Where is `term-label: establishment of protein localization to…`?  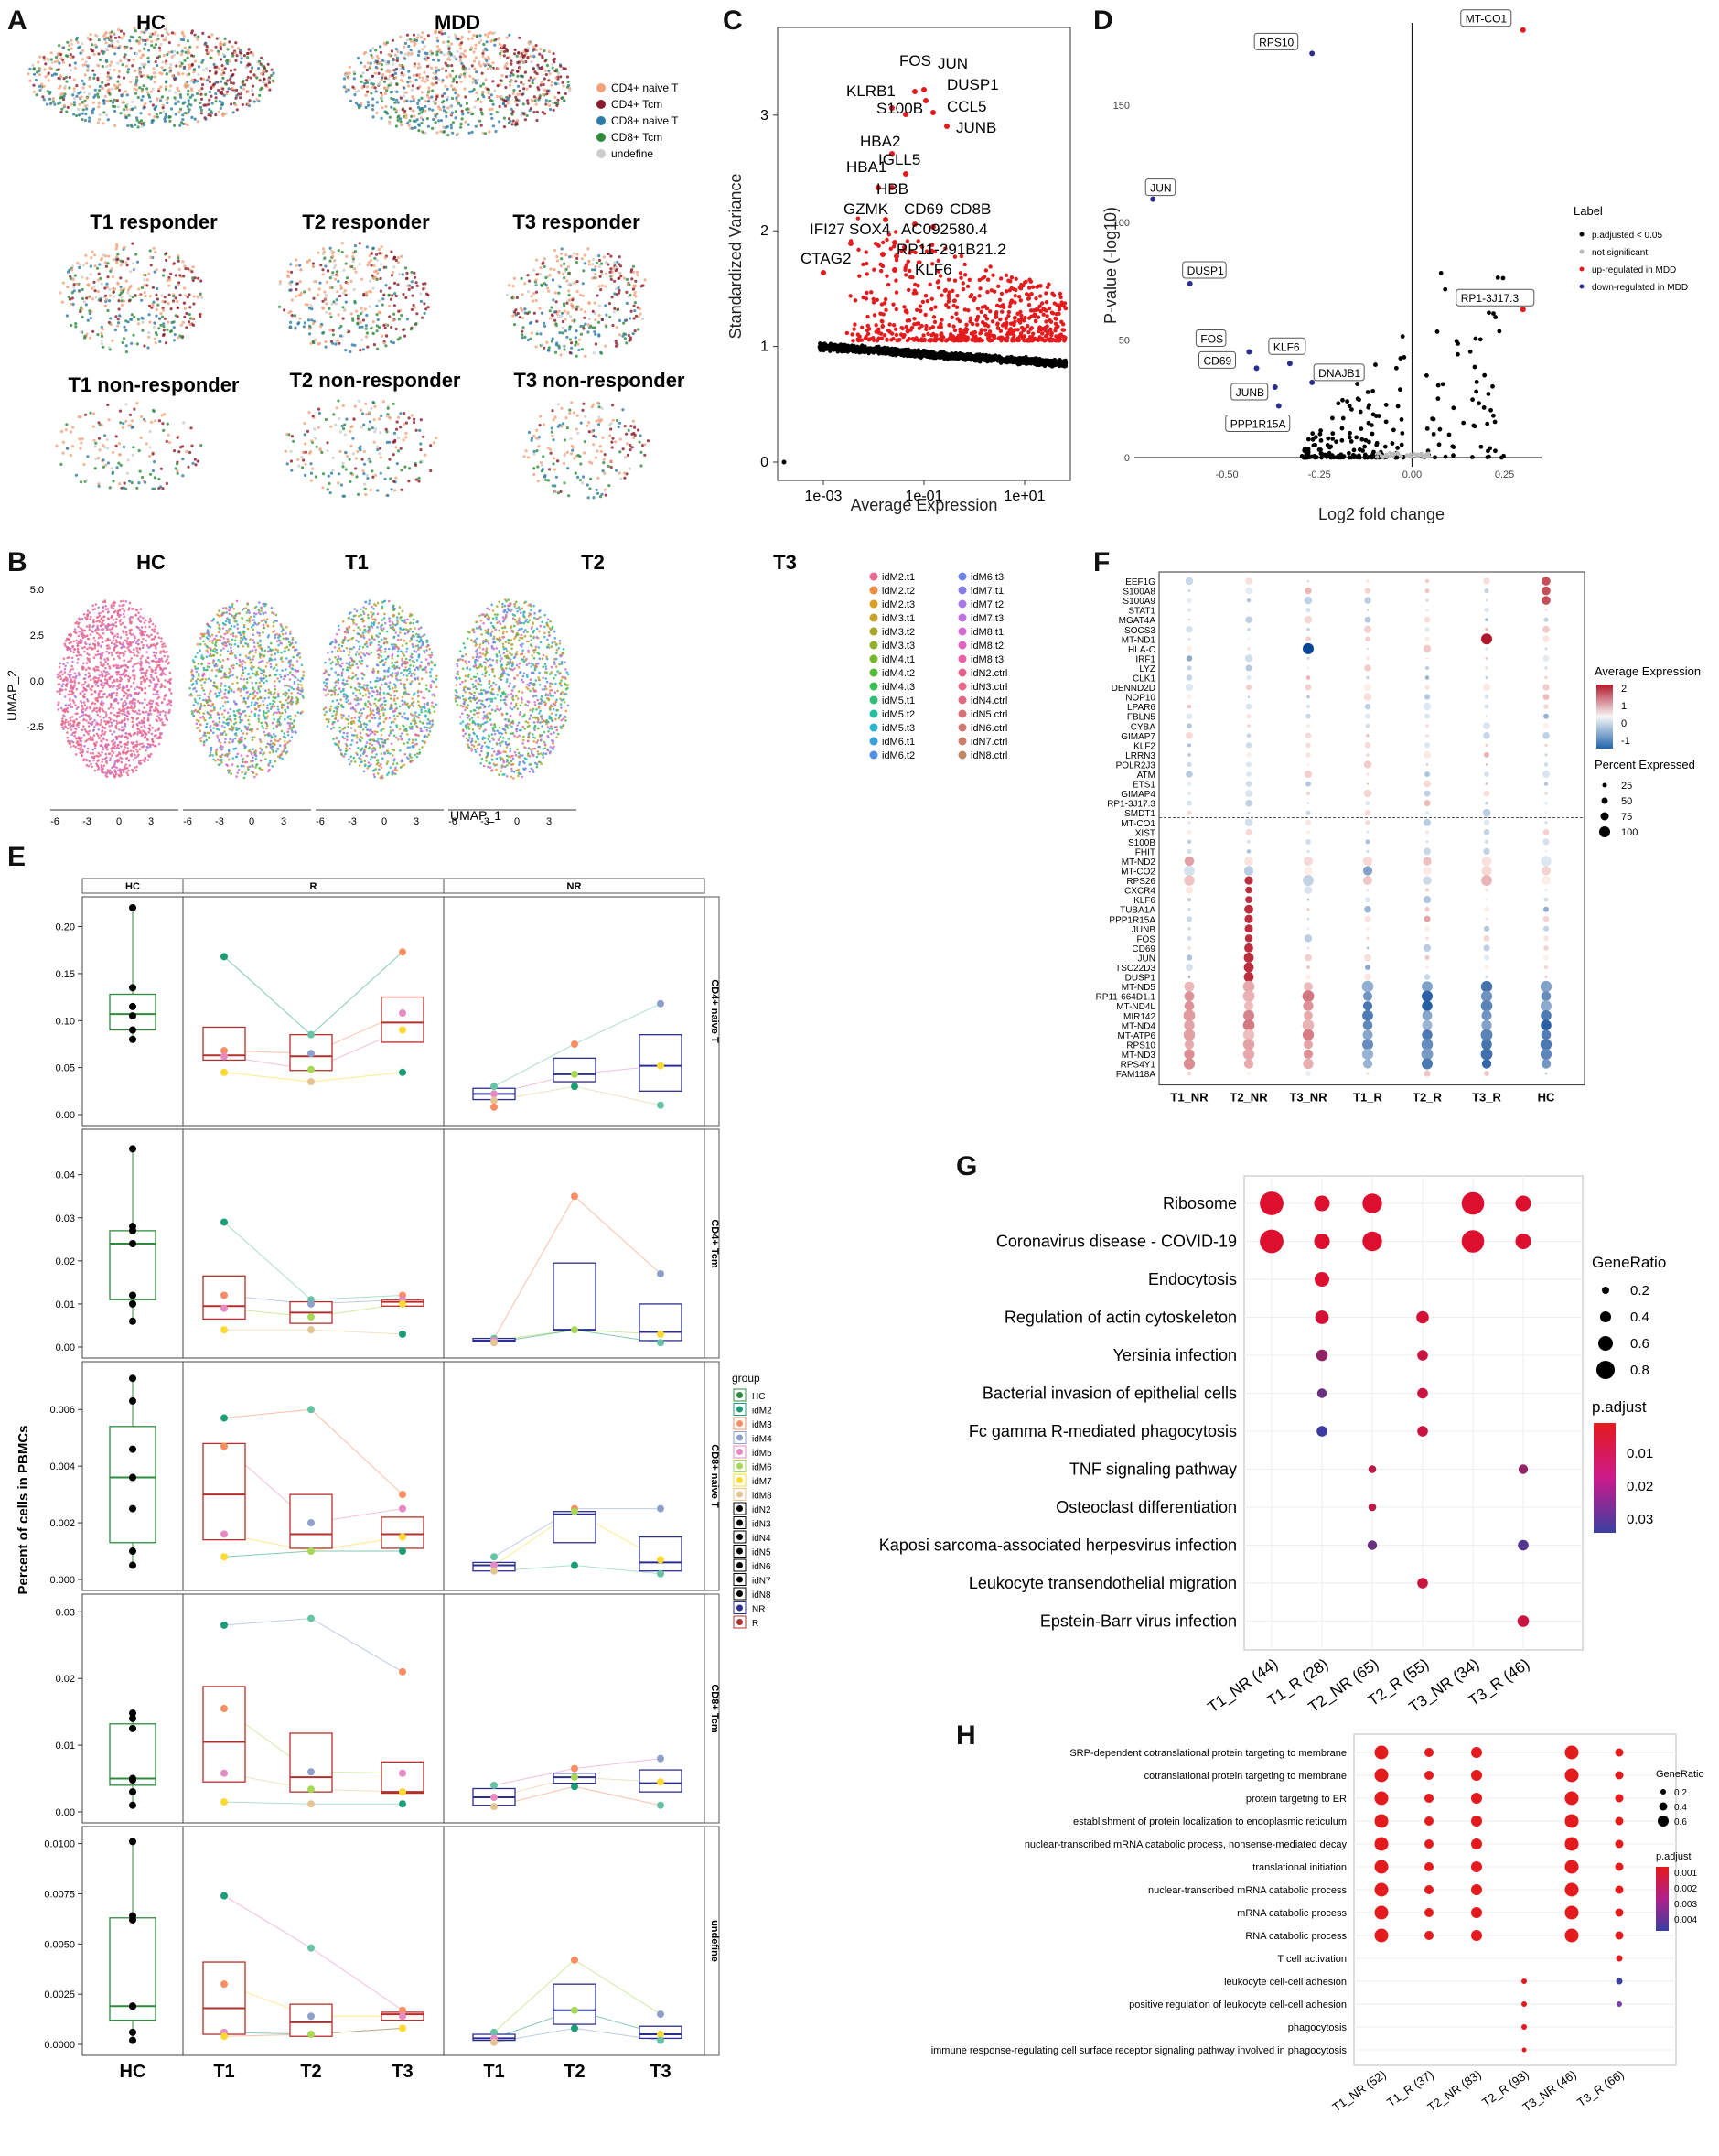
term-label: establishment of protein localization to… is located at coordinates (1210, 1821).